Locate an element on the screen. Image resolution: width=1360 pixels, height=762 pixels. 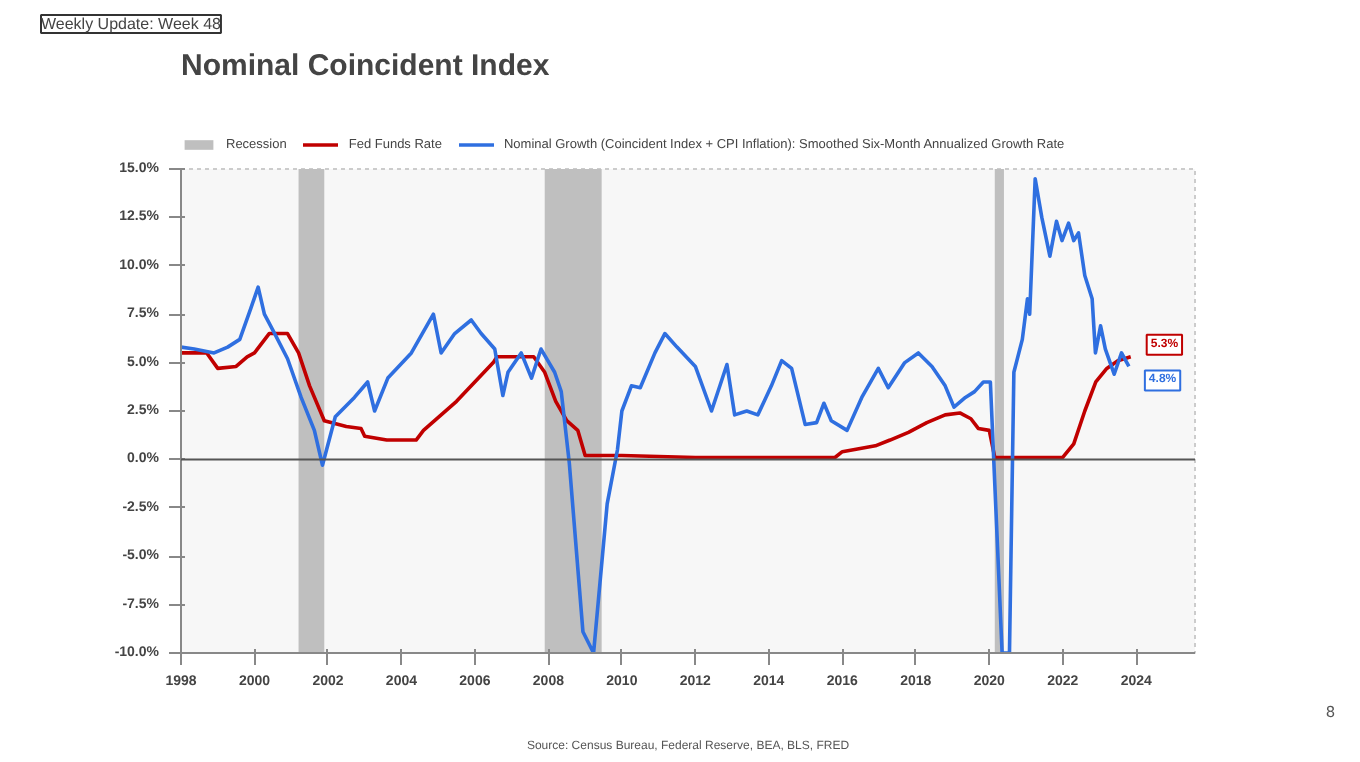
text: 8 is located at coordinates (1331, 712).